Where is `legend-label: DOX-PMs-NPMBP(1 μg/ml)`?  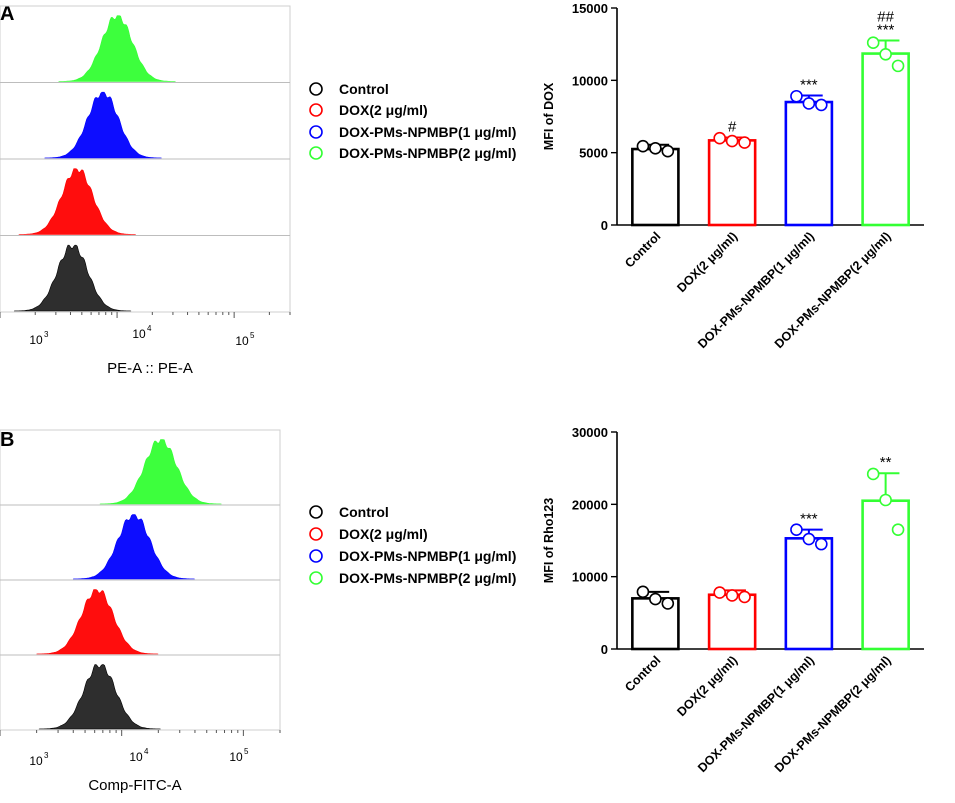 legend-label: DOX-PMs-NPMBP(1 μg/ml) is located at coordinates (427, 132).